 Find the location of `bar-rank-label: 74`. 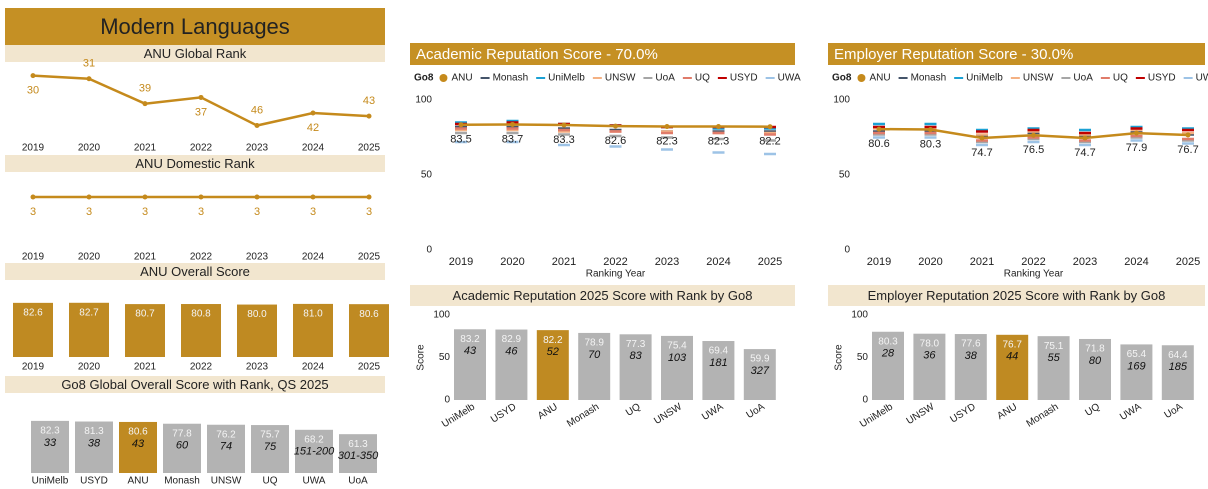

bar-rank-label: 74 is located at coordinates (226, 447).